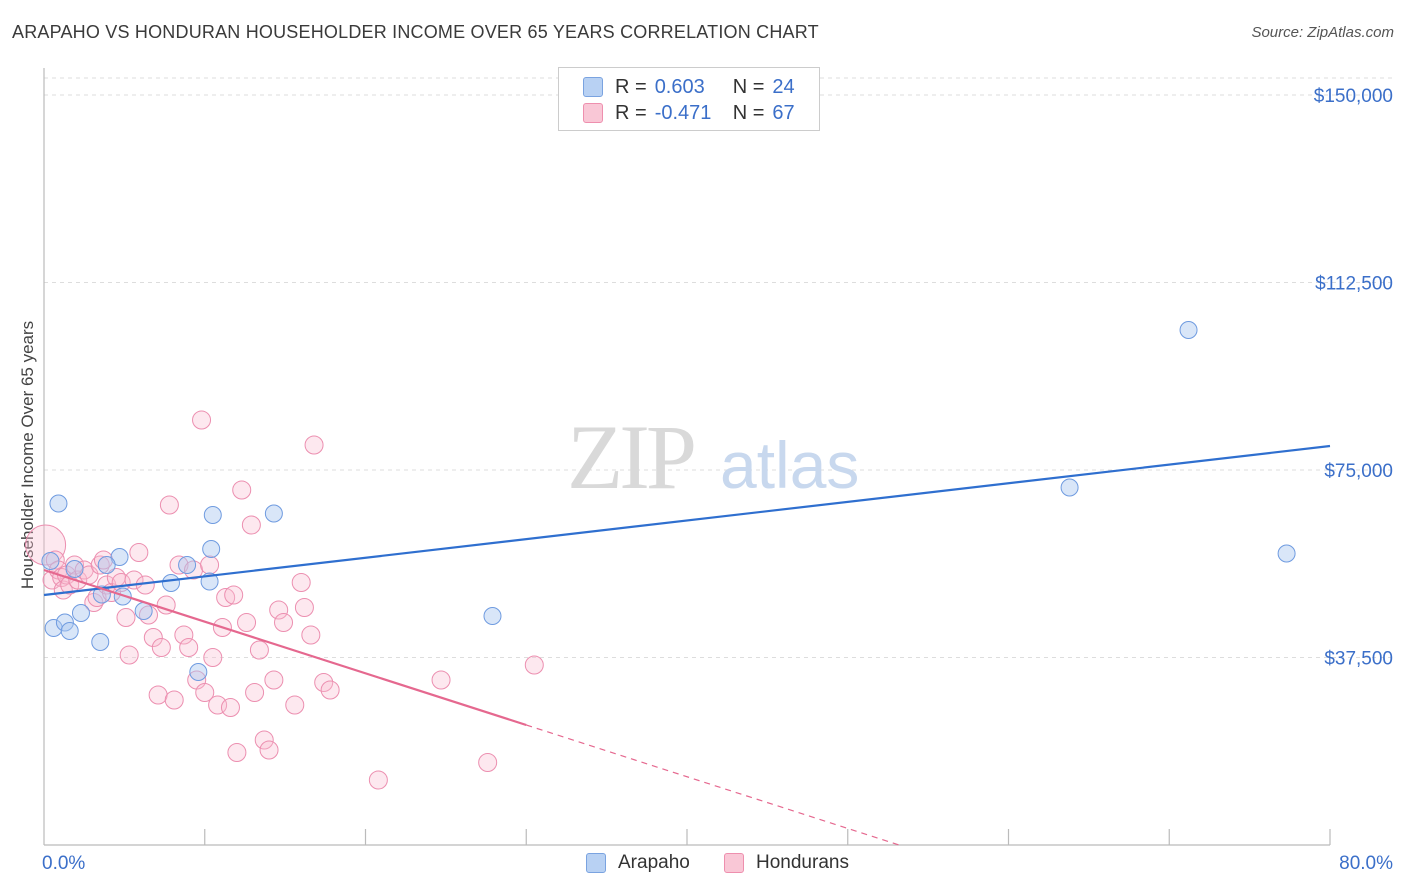  Describe the element at coordinates (593, 113) in the screenshot. I see `legend-swatch-hondurans` at that location.